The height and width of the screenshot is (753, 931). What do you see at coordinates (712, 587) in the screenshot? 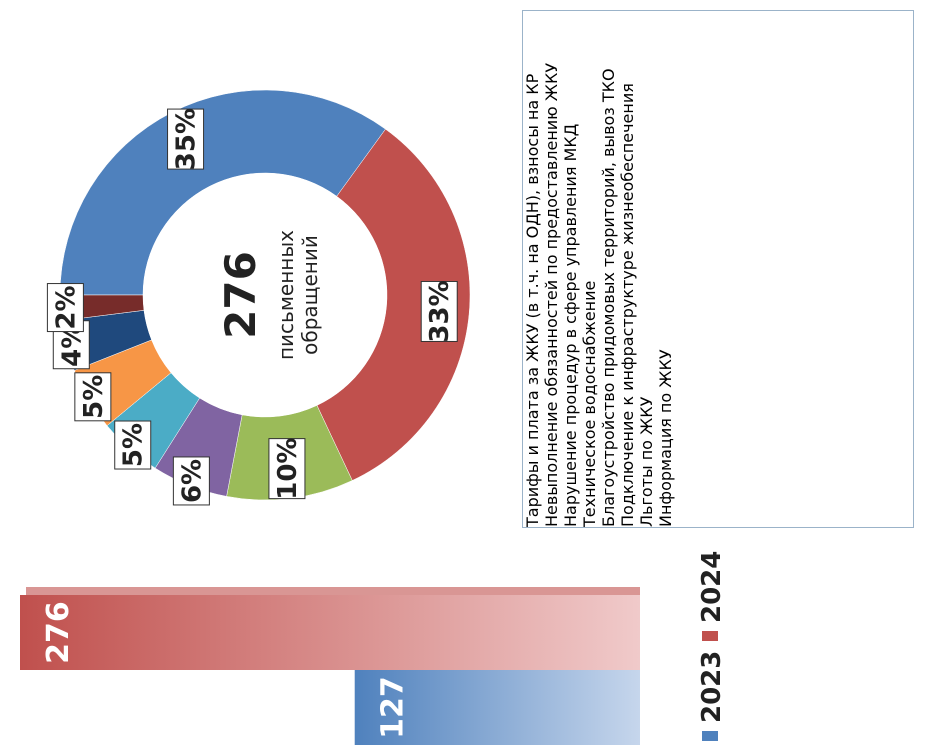
I see `legend-label: 2024` at bounding box center [712, 587].